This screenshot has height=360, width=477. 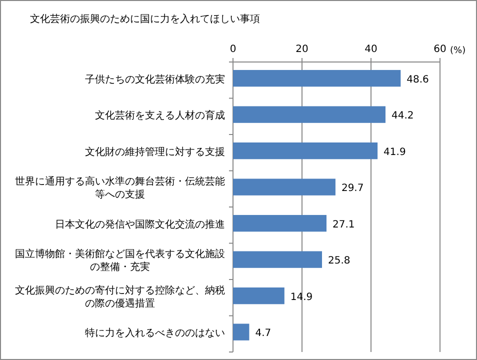 I want to click on x-tick-label: 20, so click(x=302, y=49).